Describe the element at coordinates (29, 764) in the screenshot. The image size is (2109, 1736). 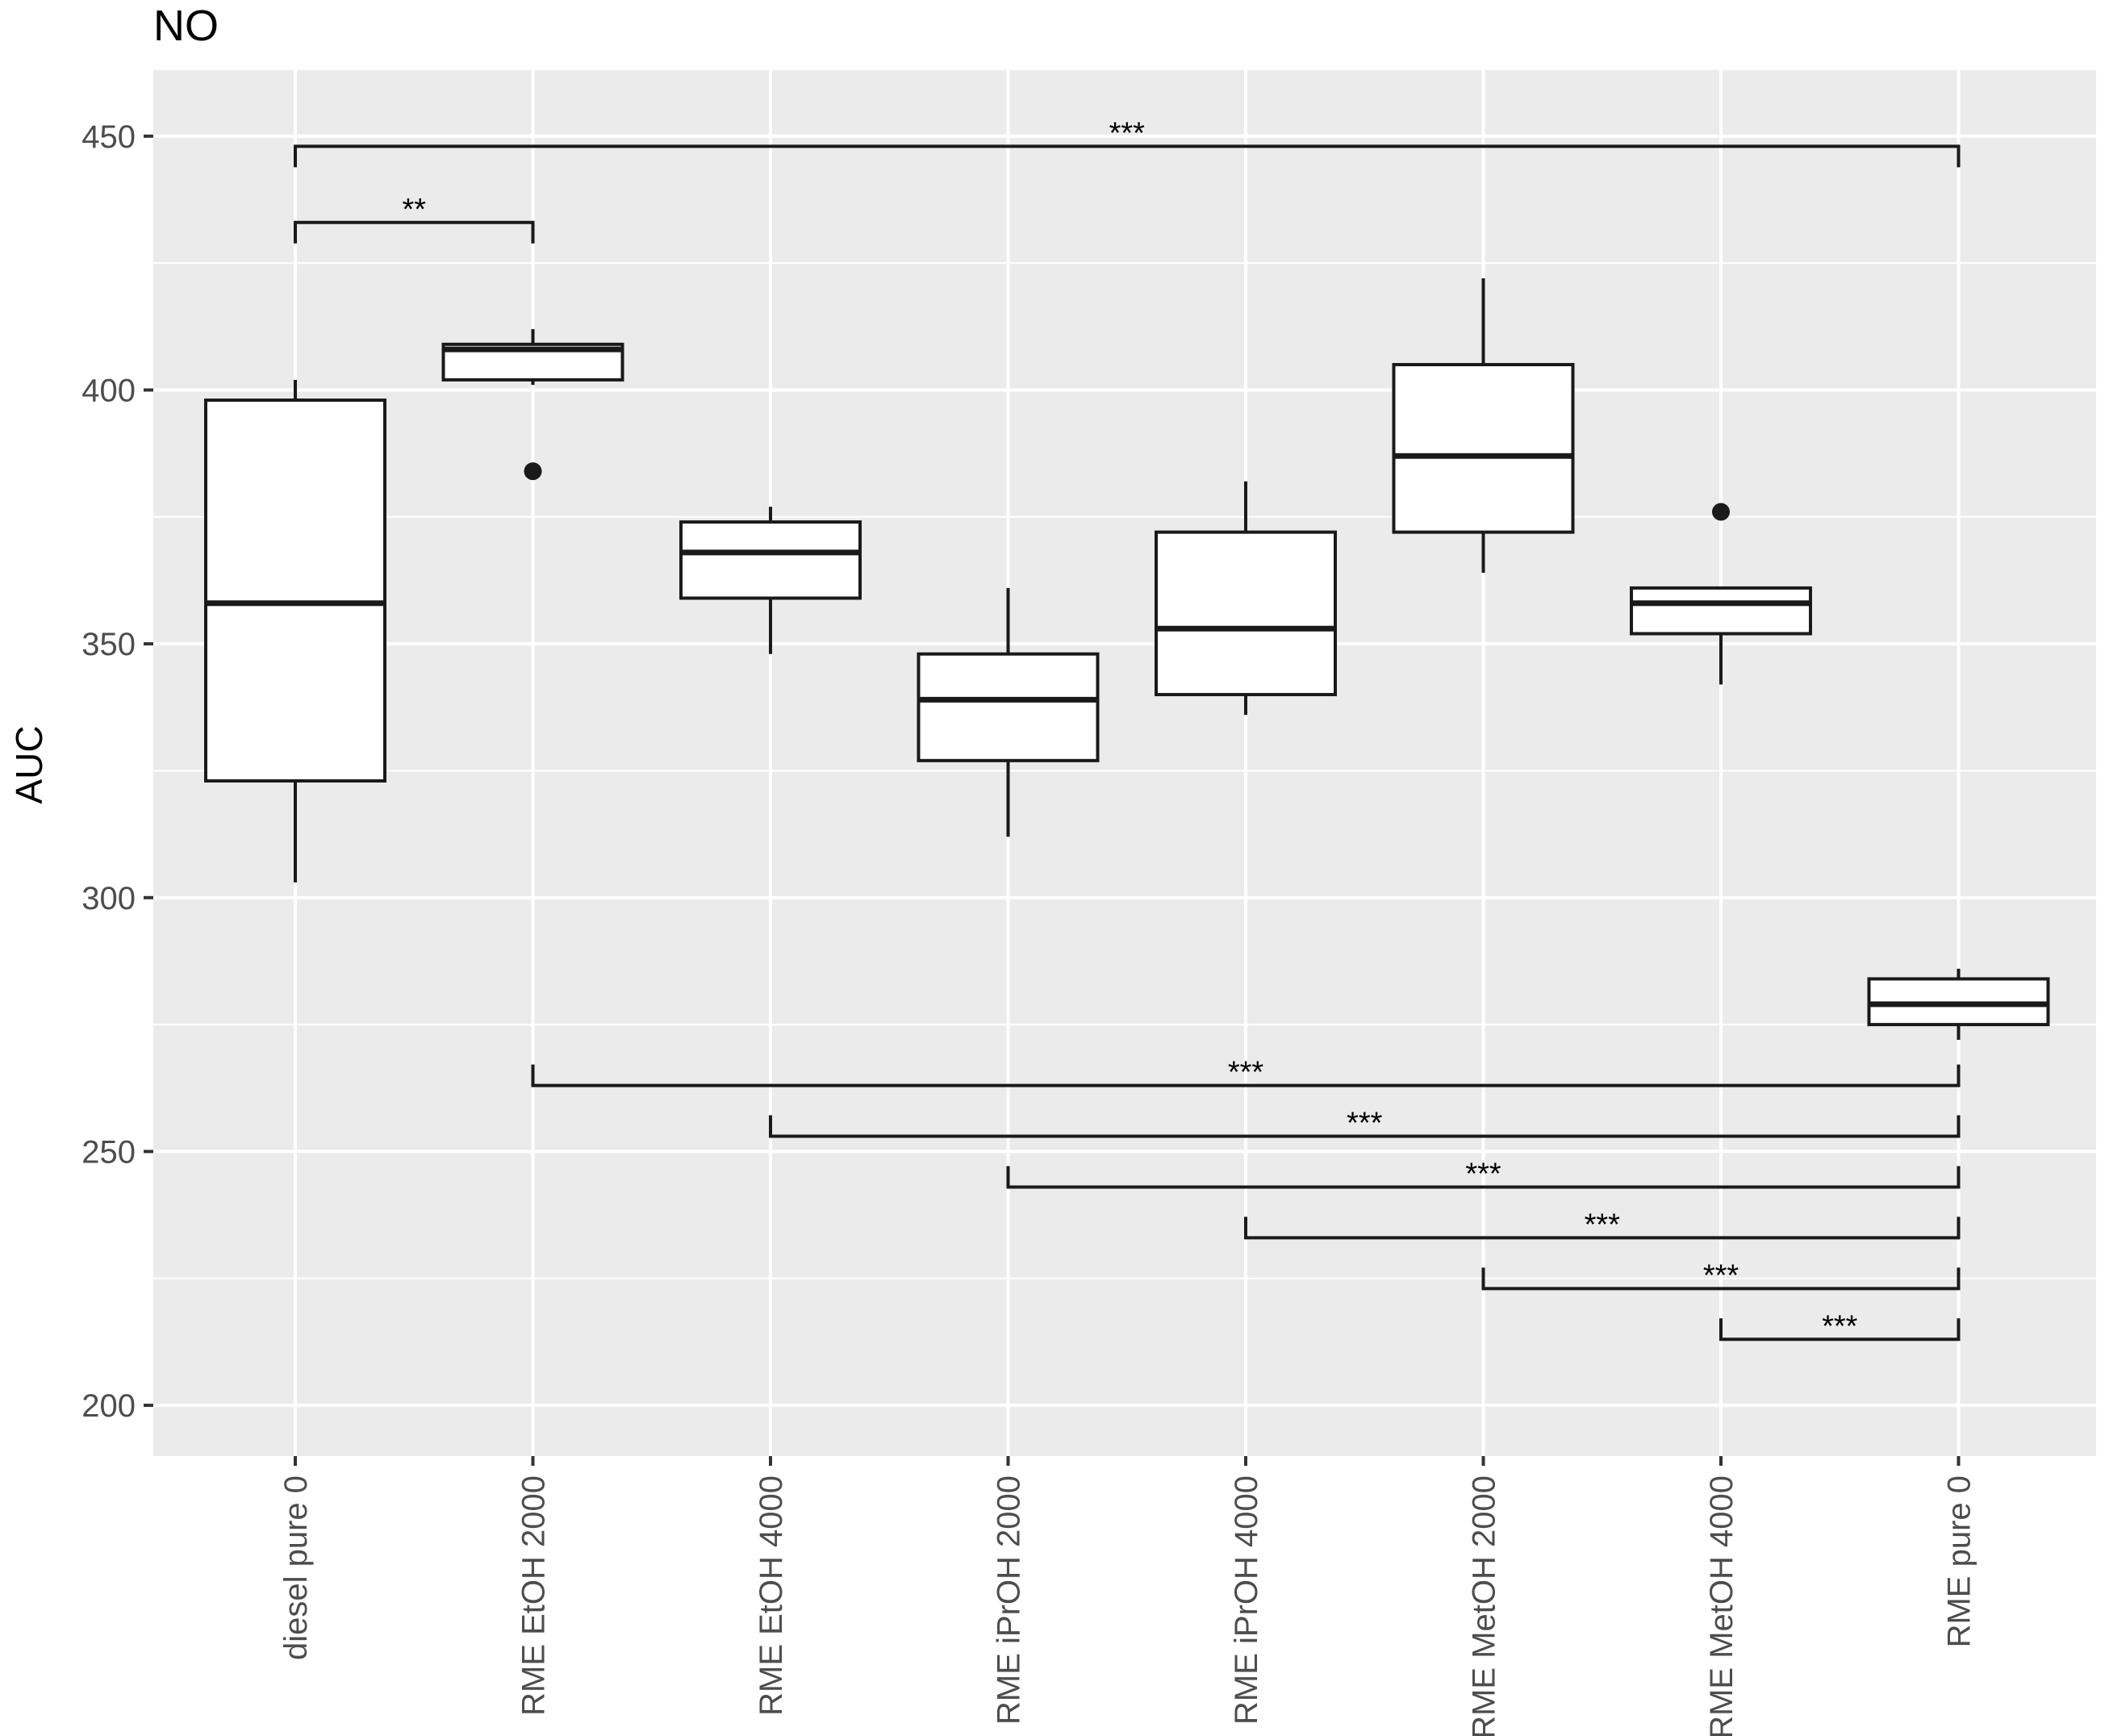
I see `y-axis-title: AUC` at that location.